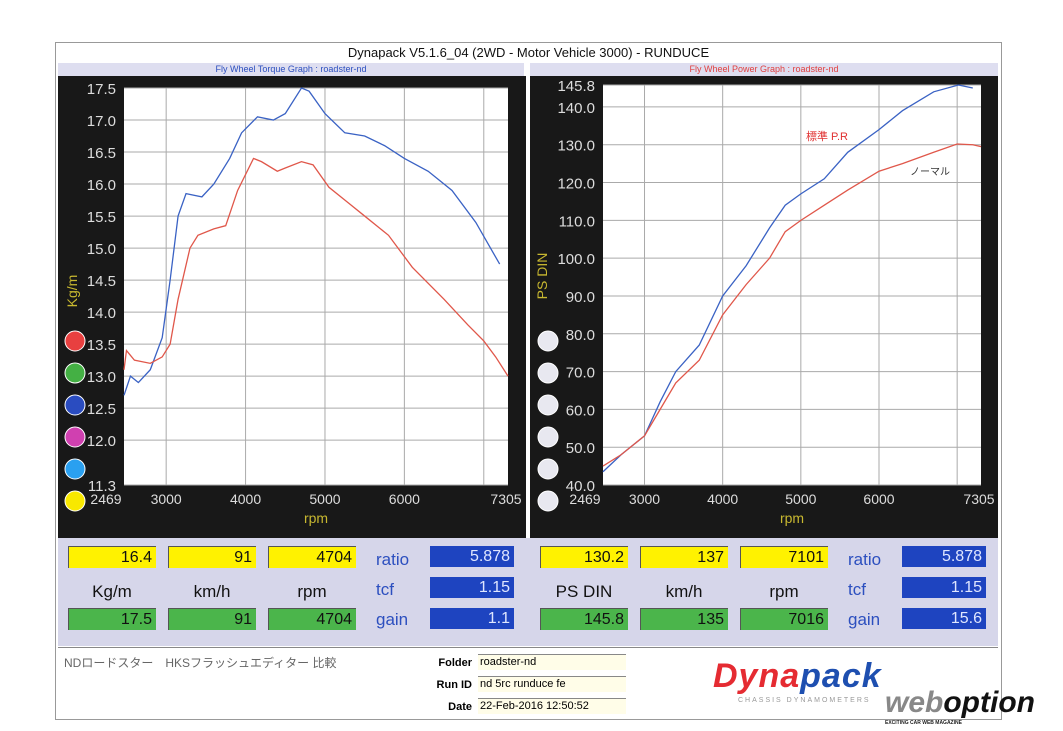 The width and height of the screenshot is (1063, 731). Describe the element at coordinates (212, 557) in the screenshot. I see `current-value-box: 91` at that location.